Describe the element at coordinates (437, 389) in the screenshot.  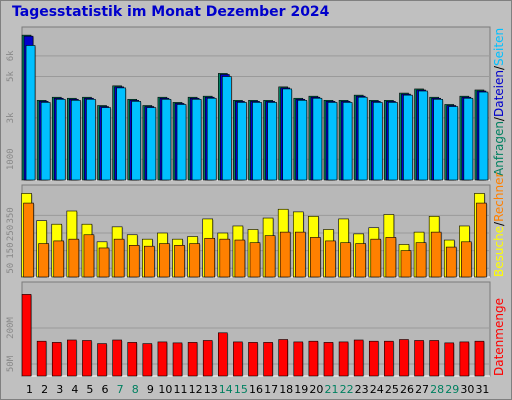
I see `day-label: 28` at that location.